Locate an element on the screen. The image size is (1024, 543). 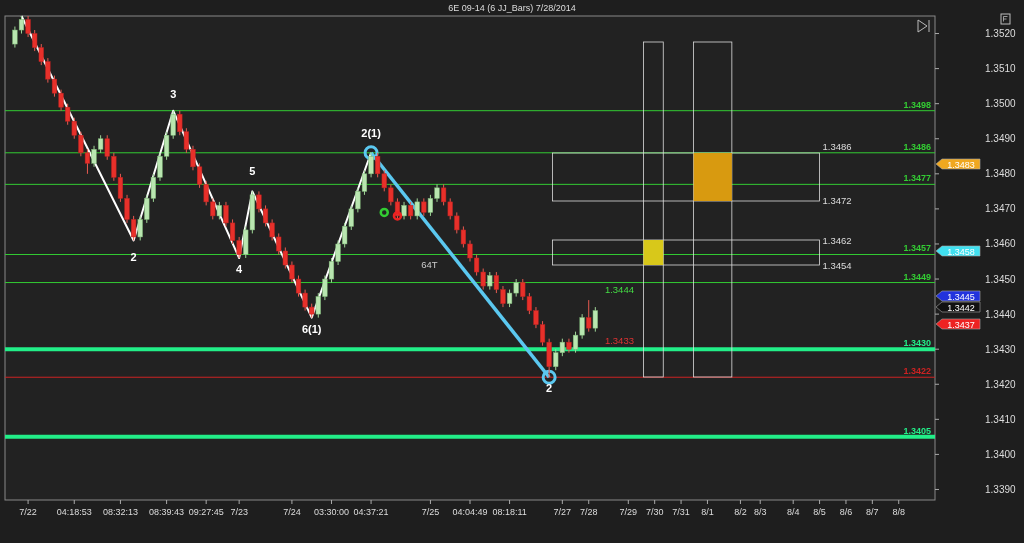
annotation: 1.3472 is located at coordinates (837, 200).